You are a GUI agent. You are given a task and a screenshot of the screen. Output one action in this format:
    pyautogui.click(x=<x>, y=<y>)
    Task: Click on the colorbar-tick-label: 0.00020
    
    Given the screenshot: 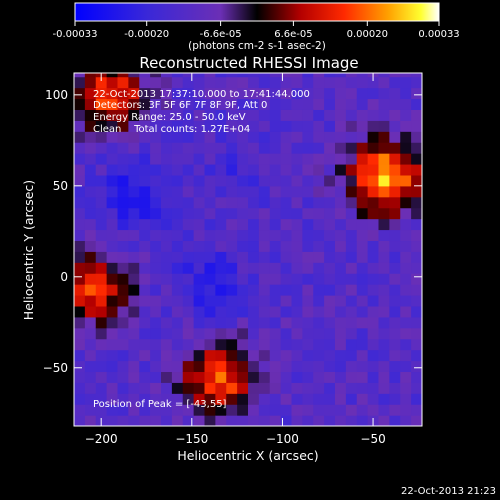 What is the action you would take?
    pyautogui.click(x=367, y=34)
    